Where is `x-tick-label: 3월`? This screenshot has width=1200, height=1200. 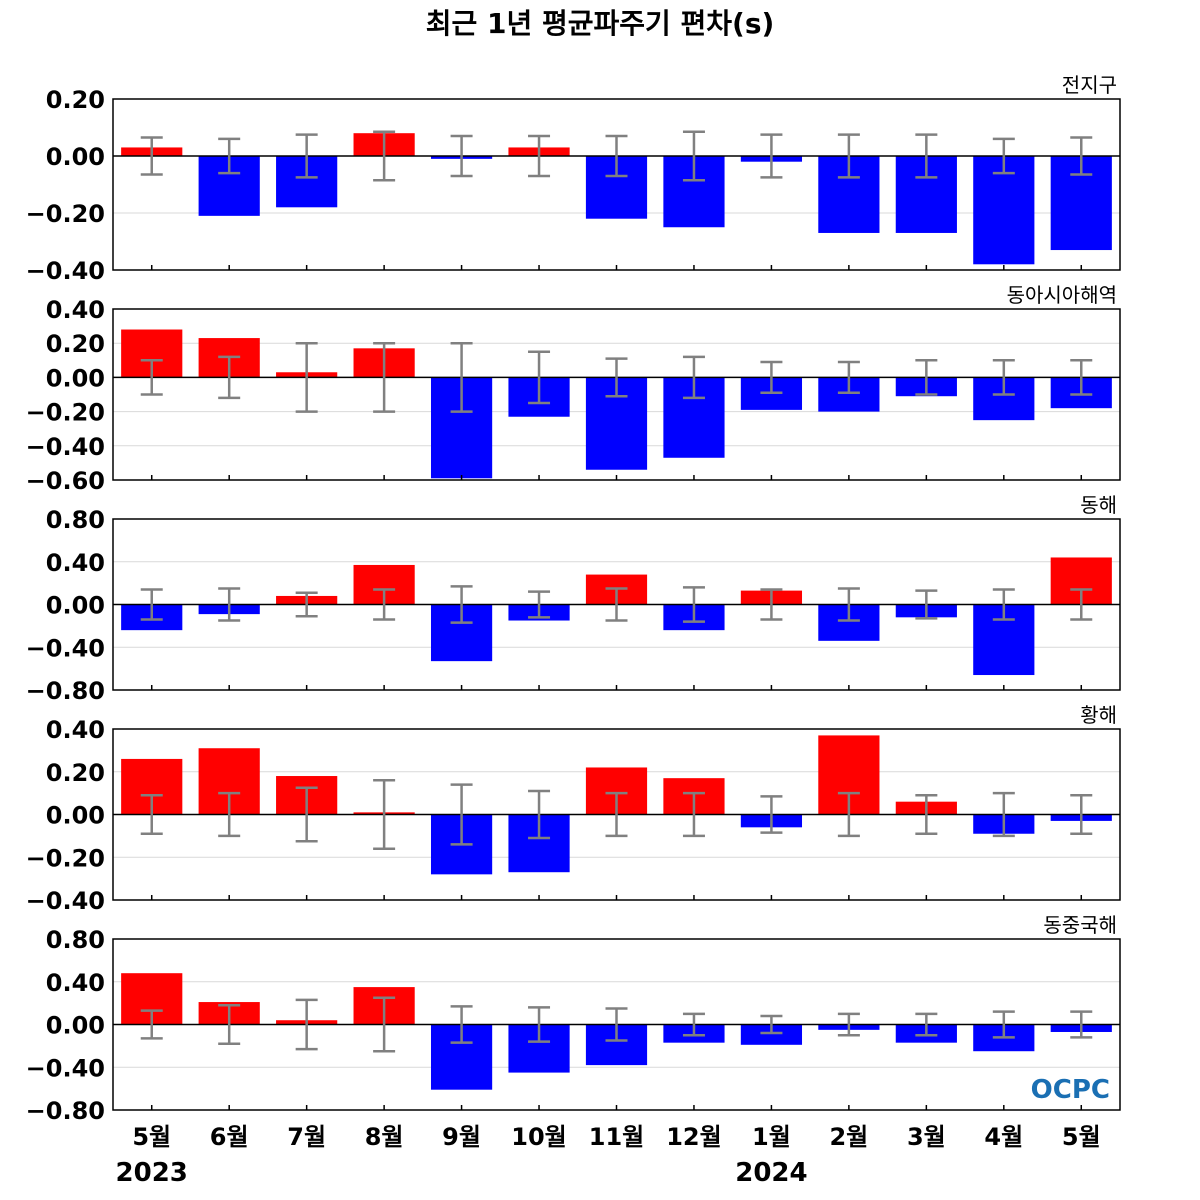
x-tick-label: 3월 is located at coordinates (926, 1137).